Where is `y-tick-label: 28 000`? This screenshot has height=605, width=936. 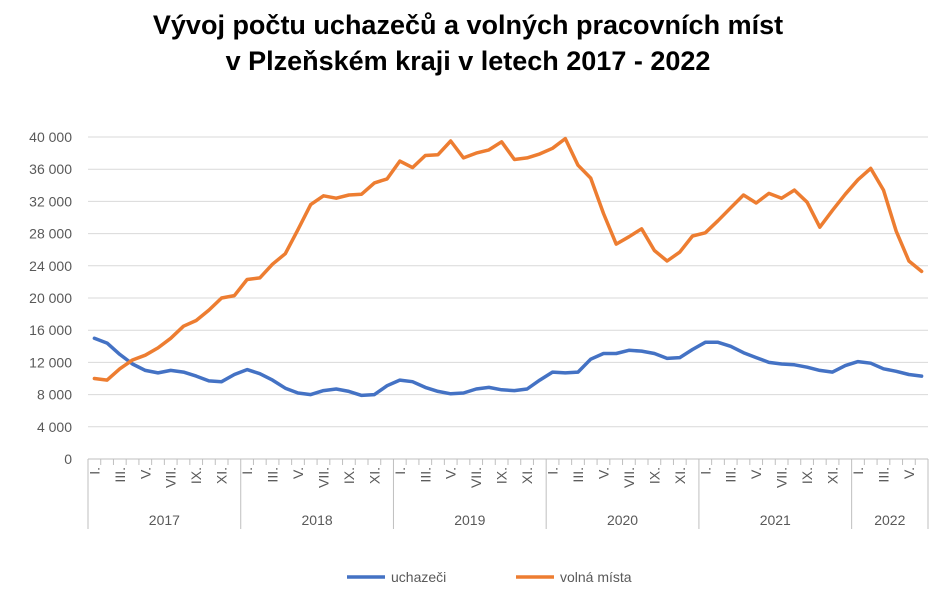
y-tick-label: 28 000 is located at coordinates (50, 234).